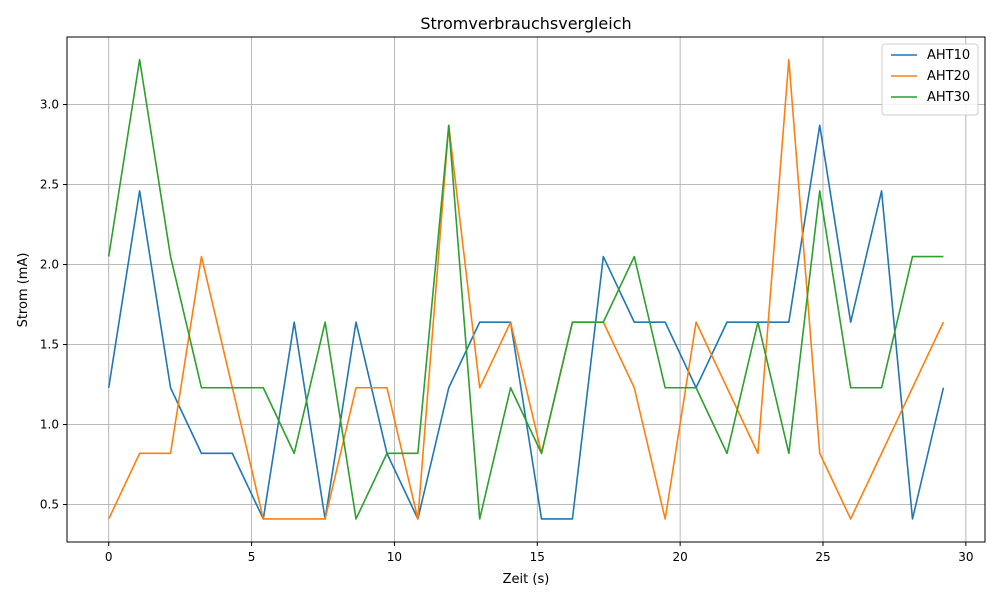 The width and height of the screenshot is (1000, 600). I want to click on x-tick-label: 20, so click(680, 557).